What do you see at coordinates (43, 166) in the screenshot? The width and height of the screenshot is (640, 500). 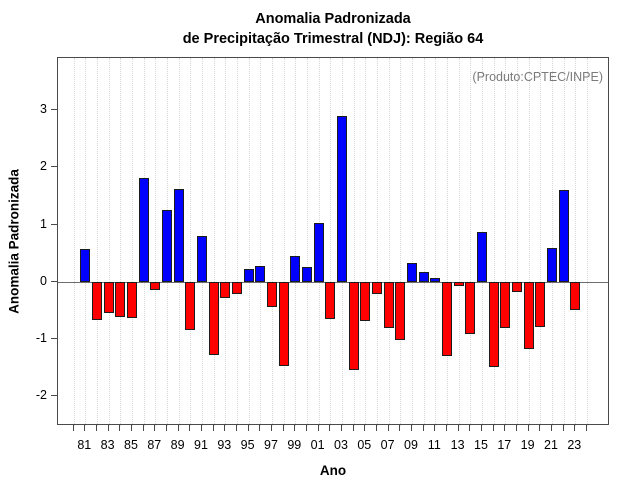 I see `y-tick-label: 2` at bounding box center [43, 166].